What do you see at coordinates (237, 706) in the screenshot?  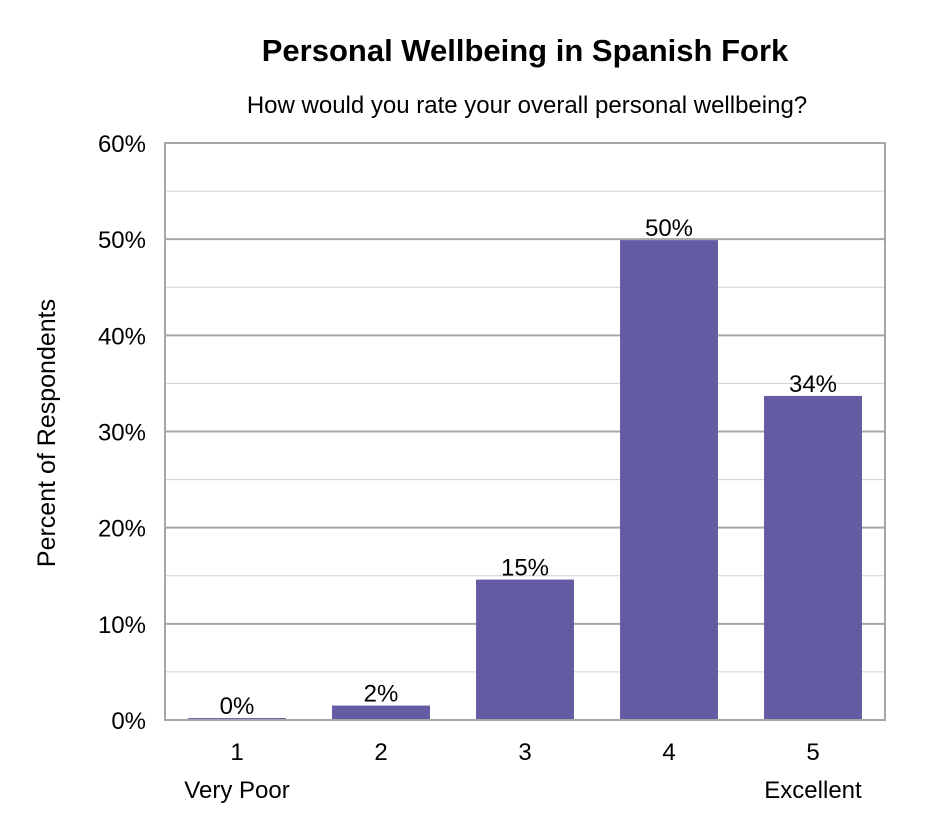 I see `data-label-1: 0%` at bounding box center [237, 706].